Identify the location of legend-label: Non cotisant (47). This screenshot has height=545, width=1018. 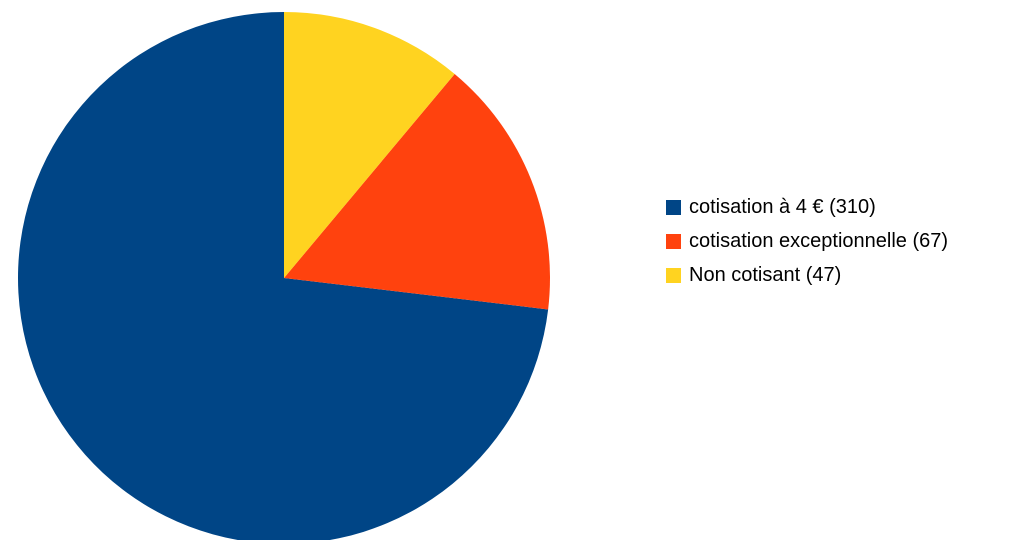
(765, 274).